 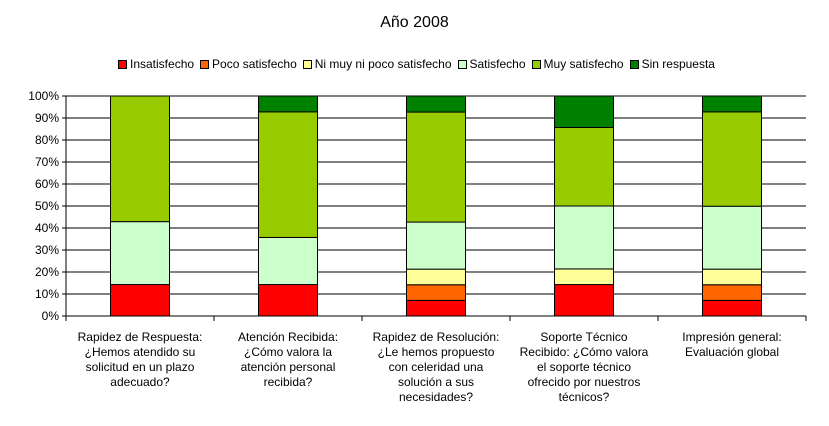 What do you see at coordinates (140, 382) in the screenshot?
I see `x-category-label-line: adecuado?` at bounding box center [140, 382].